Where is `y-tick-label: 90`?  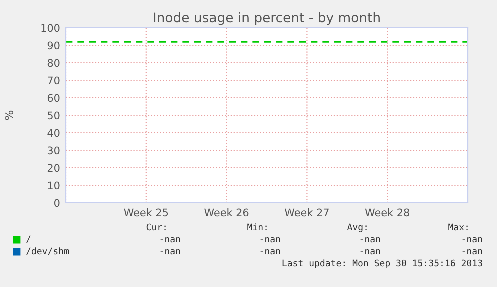 y-tick-label: 90 is located at coordinates (54, 46).